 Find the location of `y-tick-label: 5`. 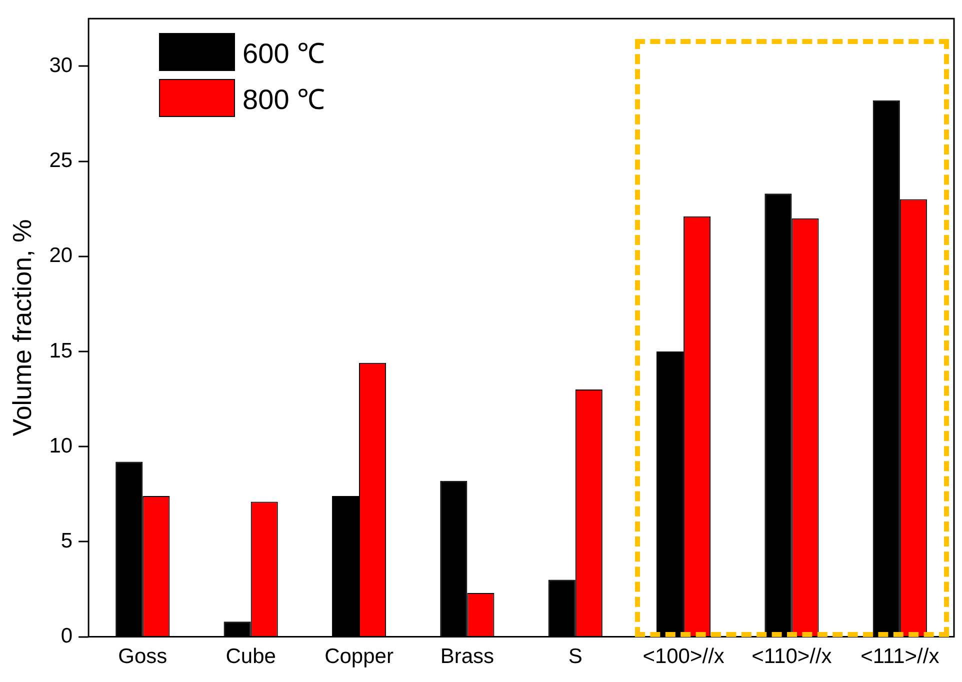

y-tick-label: 5 is located at coordinates (66, 540).